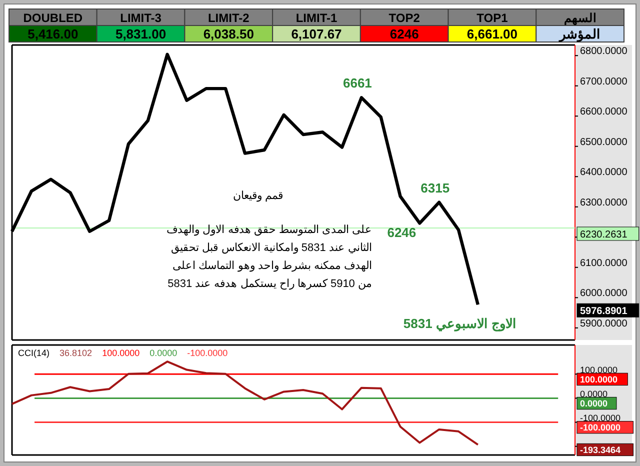 The height and width of the screenshot is (466, 640). I want to click on text: LIMIT-2, so click(229, 17).